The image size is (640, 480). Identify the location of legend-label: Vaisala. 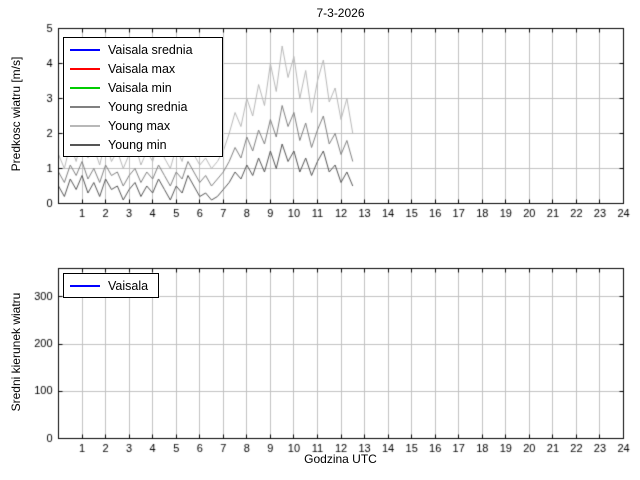
(128, 285).